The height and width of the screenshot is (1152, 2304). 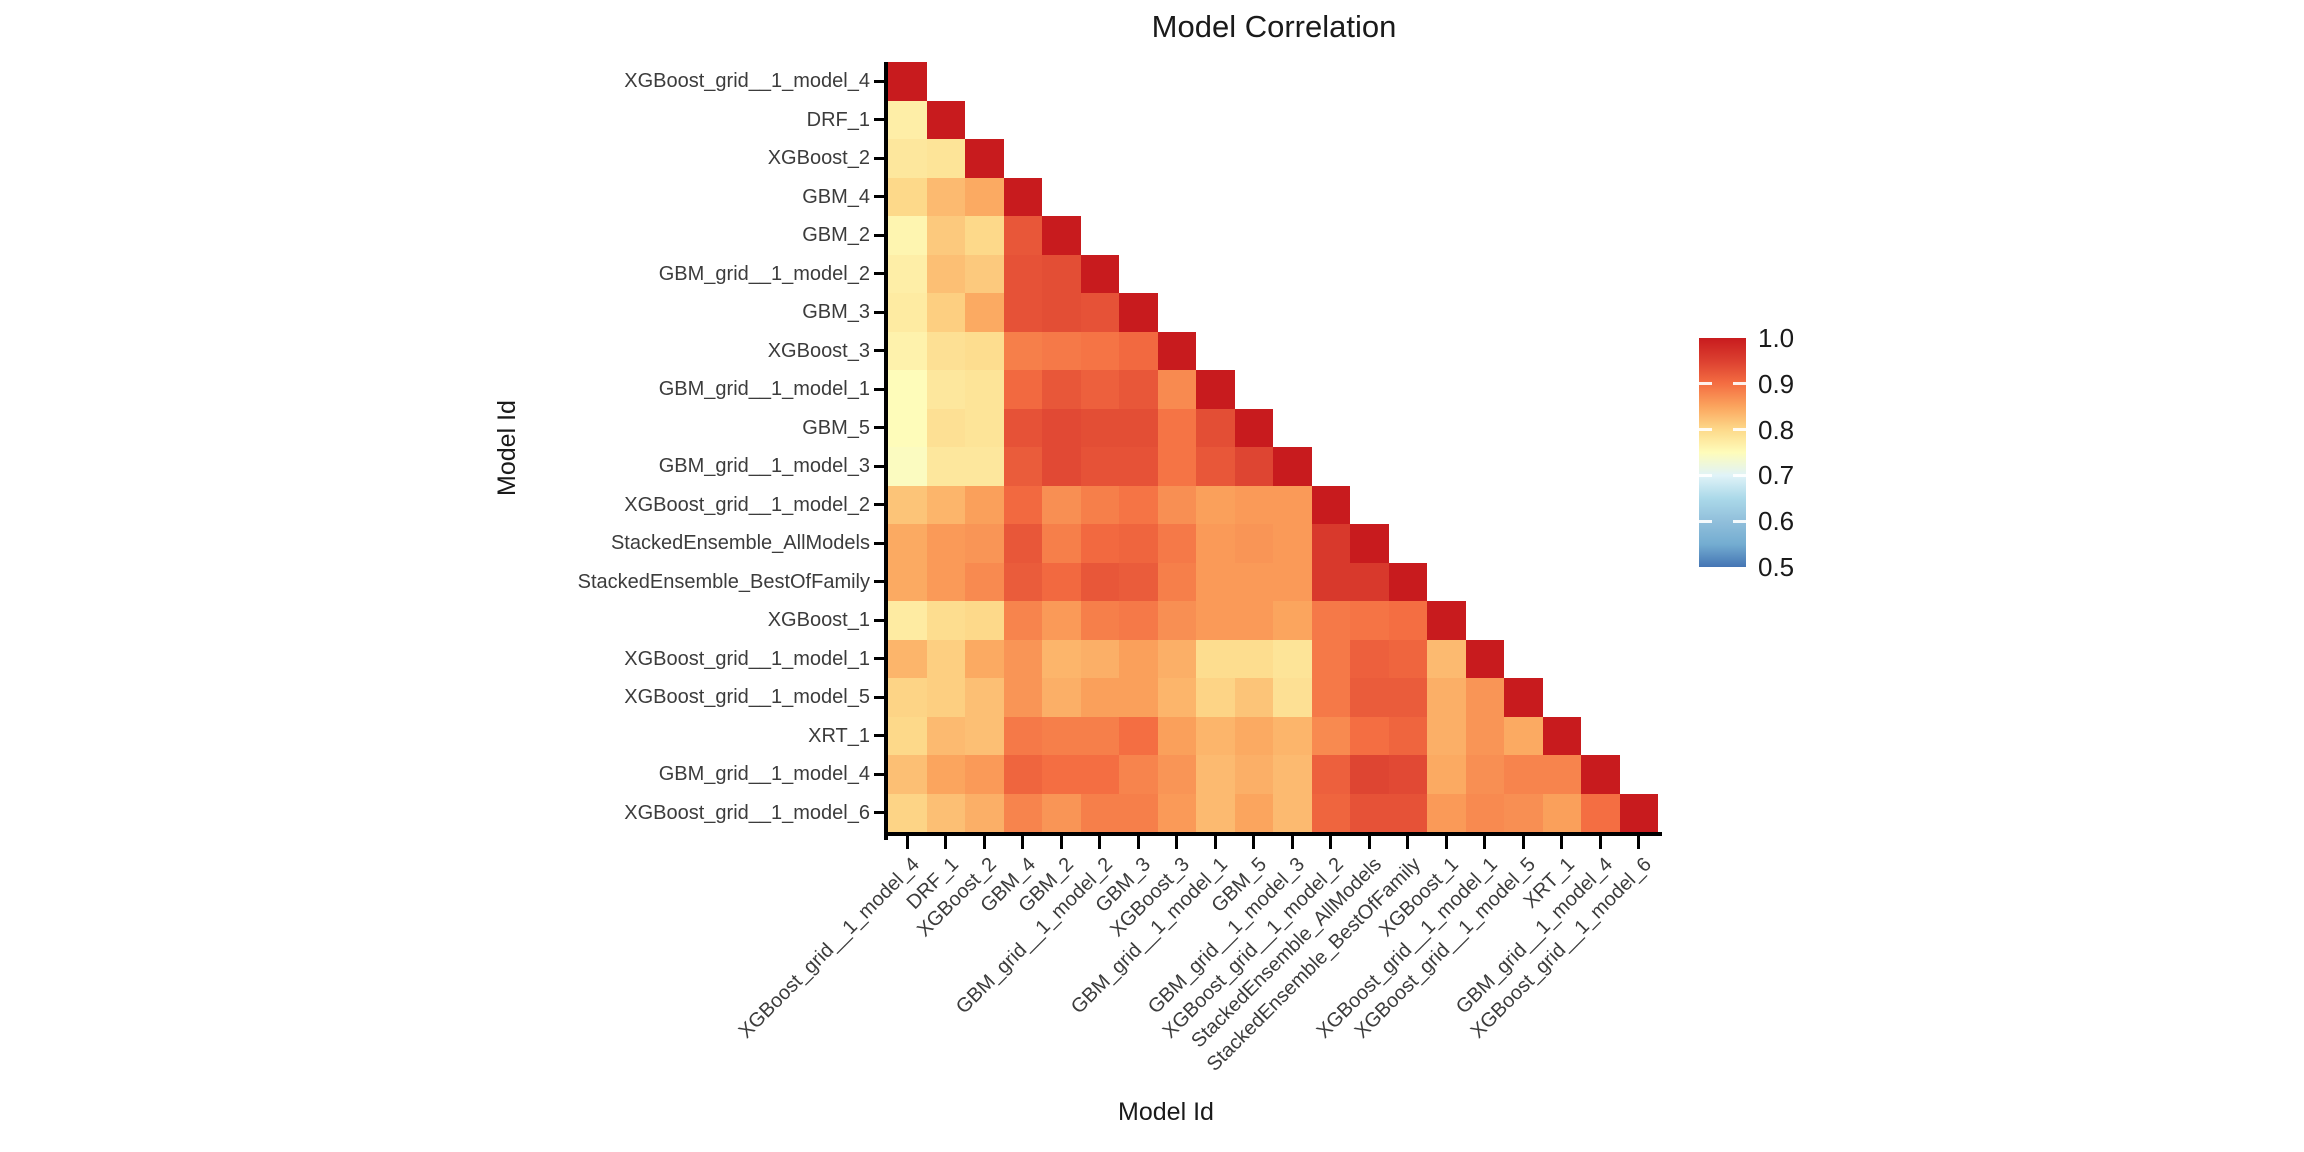 I want to click on y-tick-label: GBM_5, so click(x=836, y=427).